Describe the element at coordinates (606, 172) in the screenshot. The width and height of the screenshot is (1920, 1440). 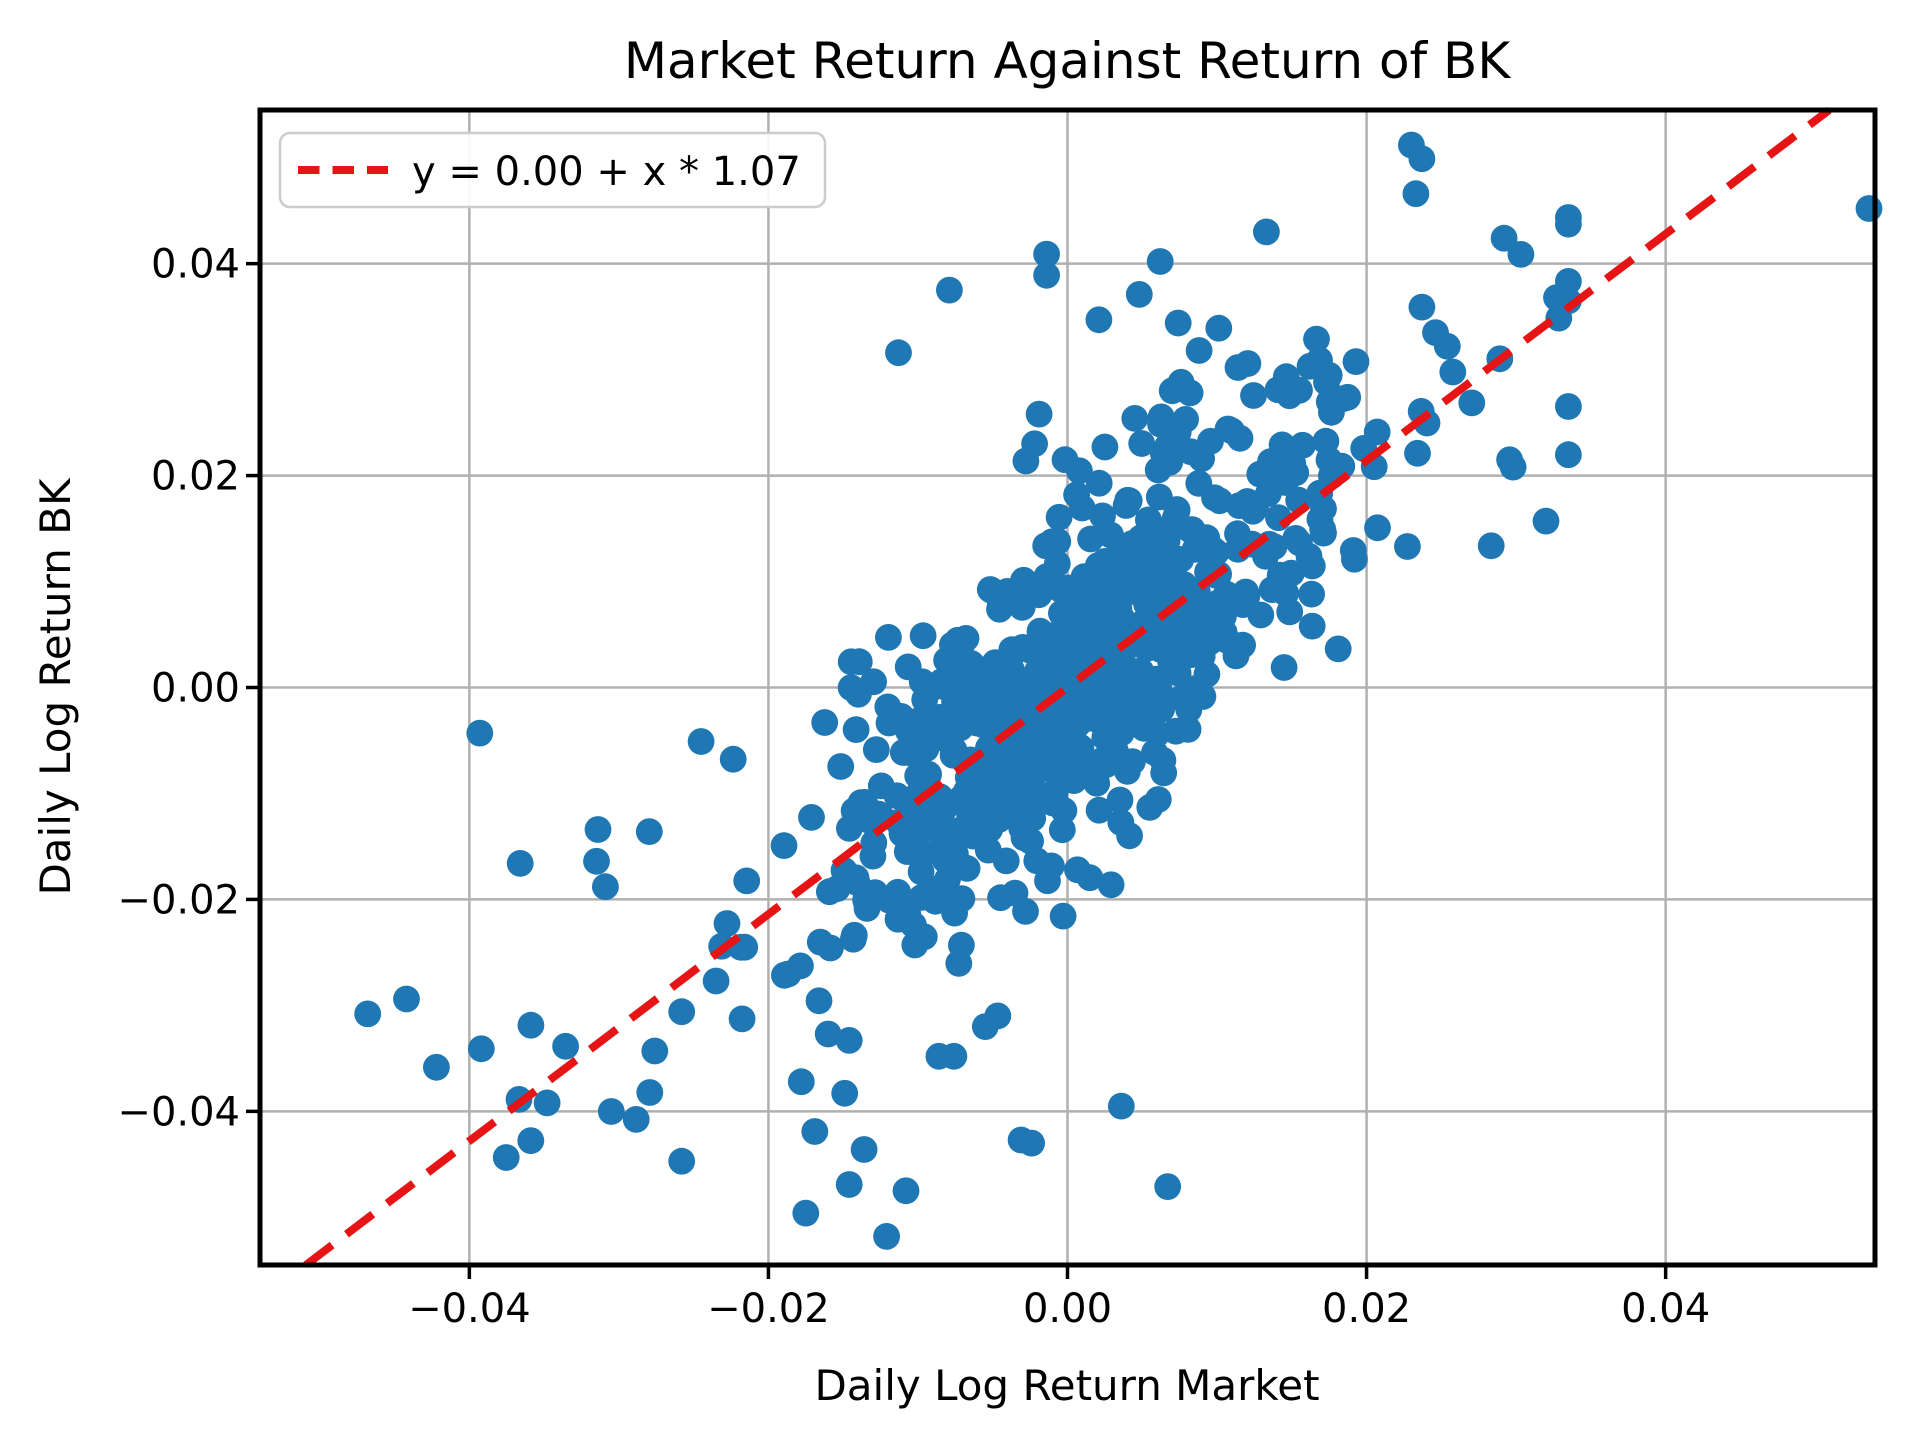
I see `legend-label: y = 0.00 + x * 1.07` at that location.